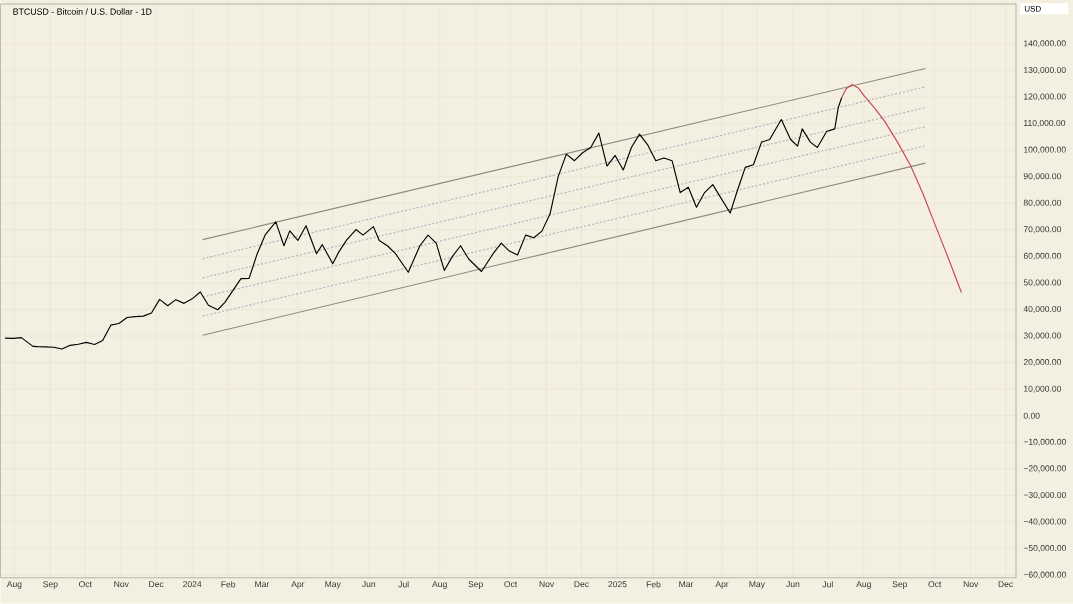 The image size is (1073, 604). I want to click on y-tick-label: 60,000.00, so click(1042, 256).